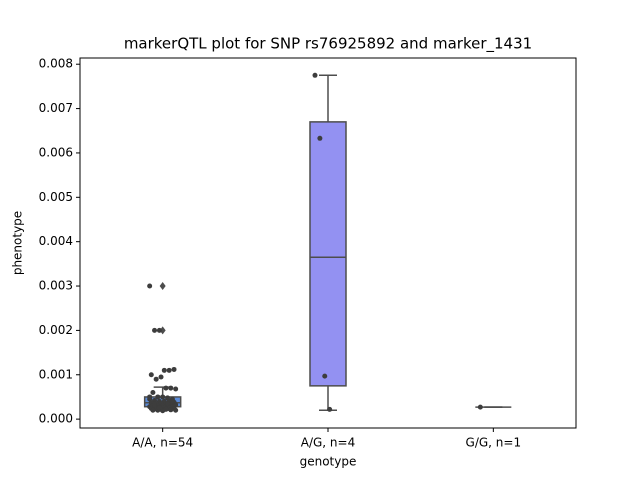  I want to click on y-tick-label: 0.003, so click(56, 286).